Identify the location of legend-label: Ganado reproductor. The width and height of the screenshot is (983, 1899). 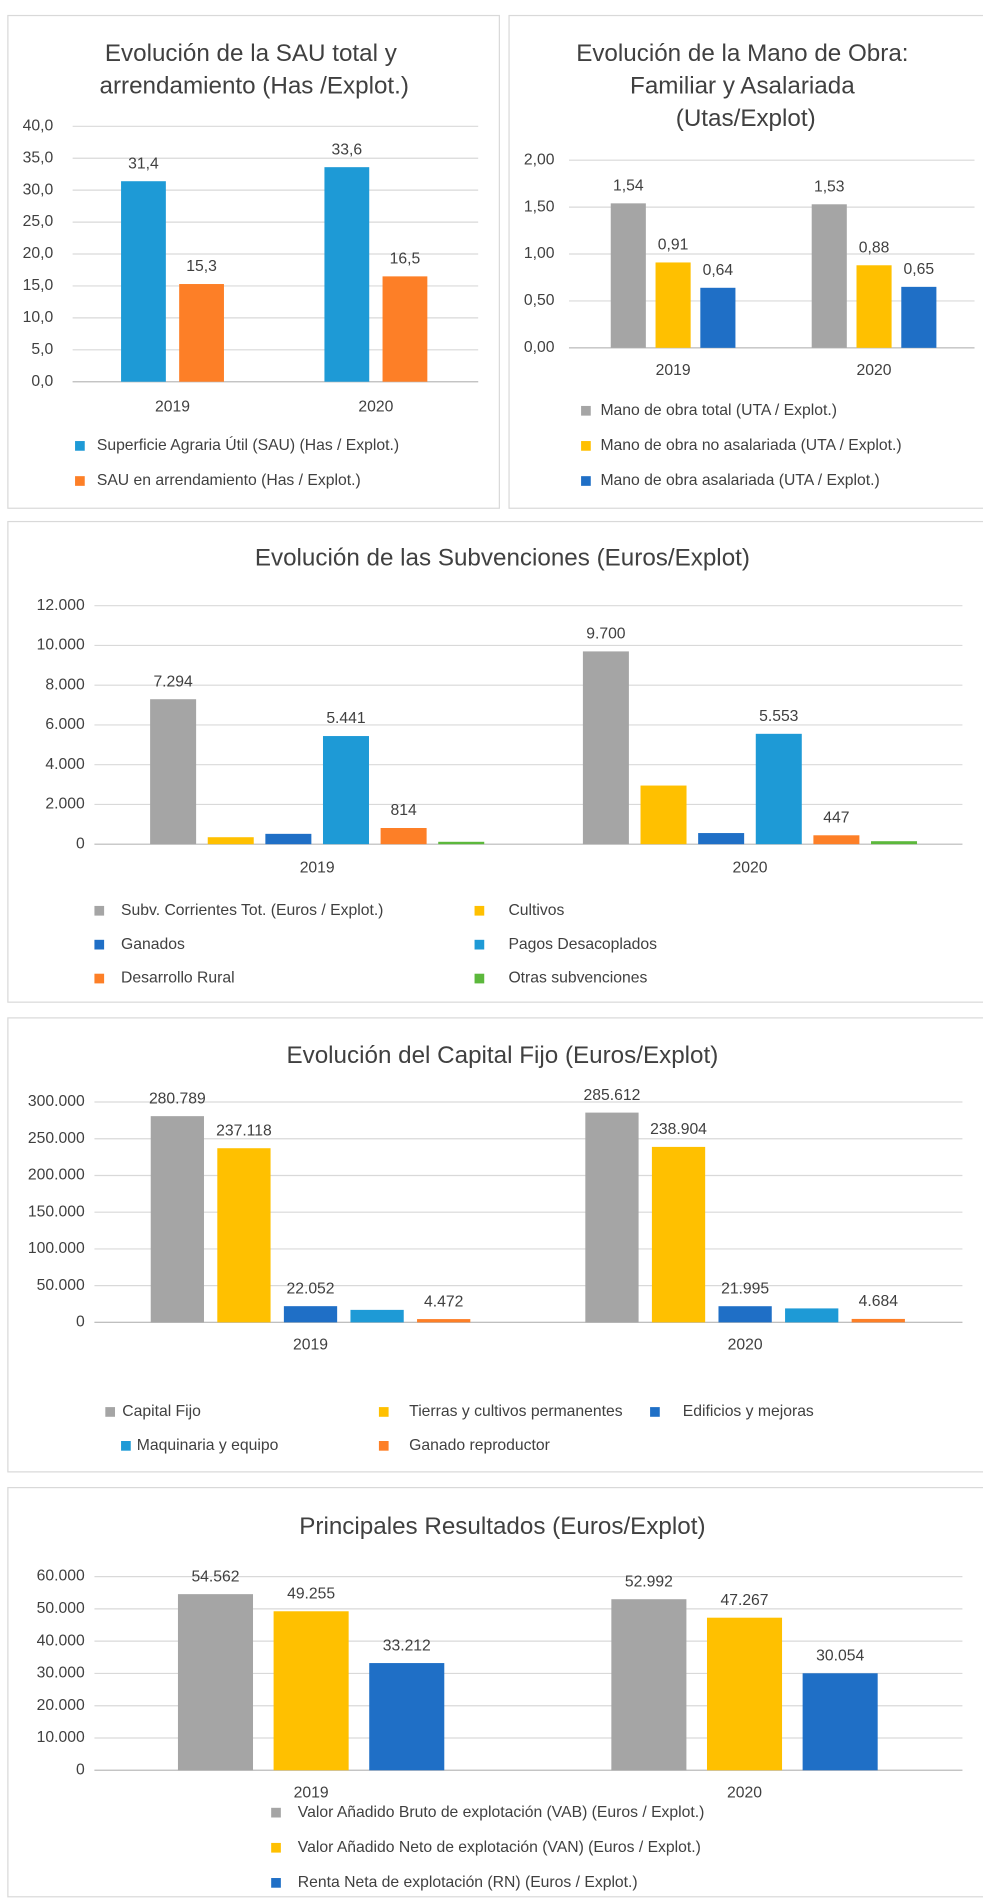
(479, 1445).